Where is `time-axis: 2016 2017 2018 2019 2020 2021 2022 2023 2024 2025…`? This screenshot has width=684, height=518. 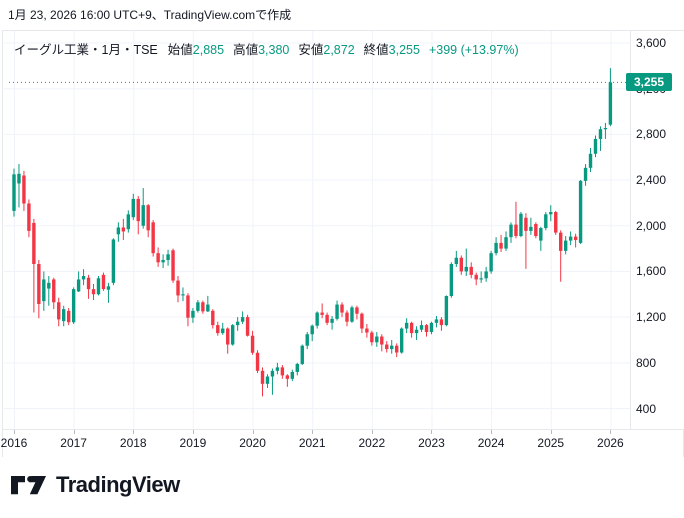
time-axis: 2016 2017 2018 2019 2020 2021 2022 2023 2024 2025… is located at coordinates (341, 443).